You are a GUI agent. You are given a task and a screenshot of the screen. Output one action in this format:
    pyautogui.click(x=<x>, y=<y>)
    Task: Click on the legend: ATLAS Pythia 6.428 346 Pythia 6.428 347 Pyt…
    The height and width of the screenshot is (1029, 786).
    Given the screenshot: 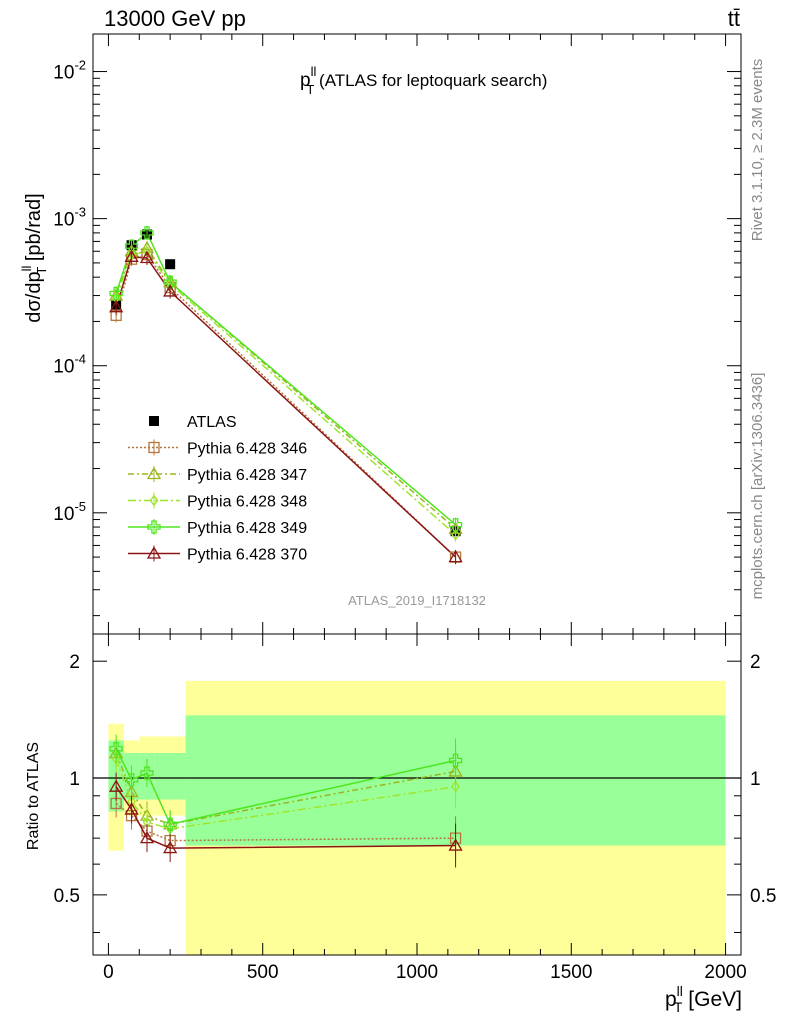 What is the action you would take?
    pyautogui.click(x=217, y=489)
    